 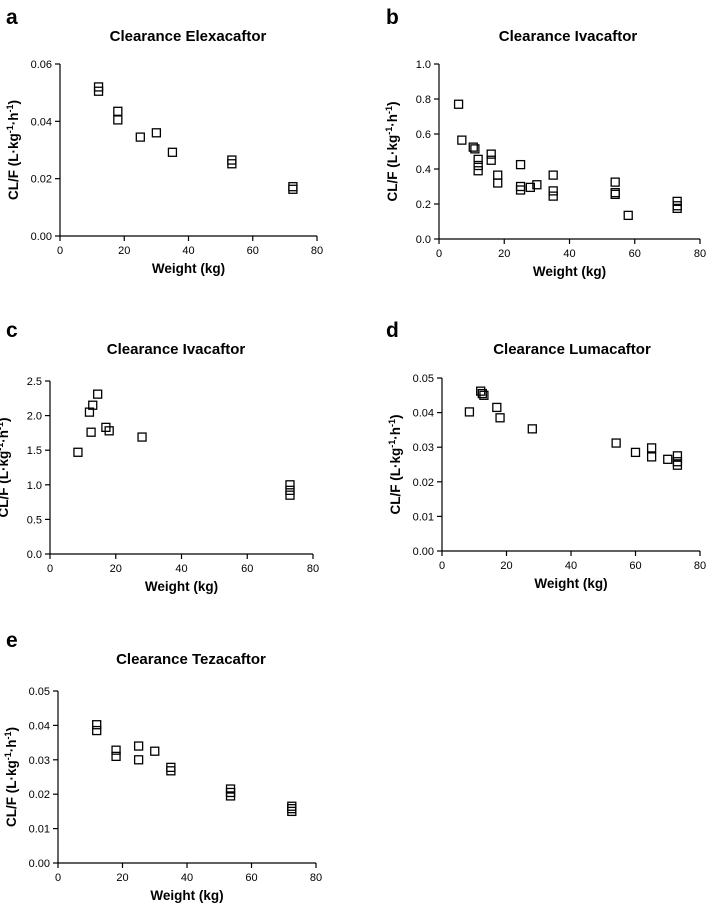 I want to click on y-tick-label: 2.5, so click(x=34, y=382).